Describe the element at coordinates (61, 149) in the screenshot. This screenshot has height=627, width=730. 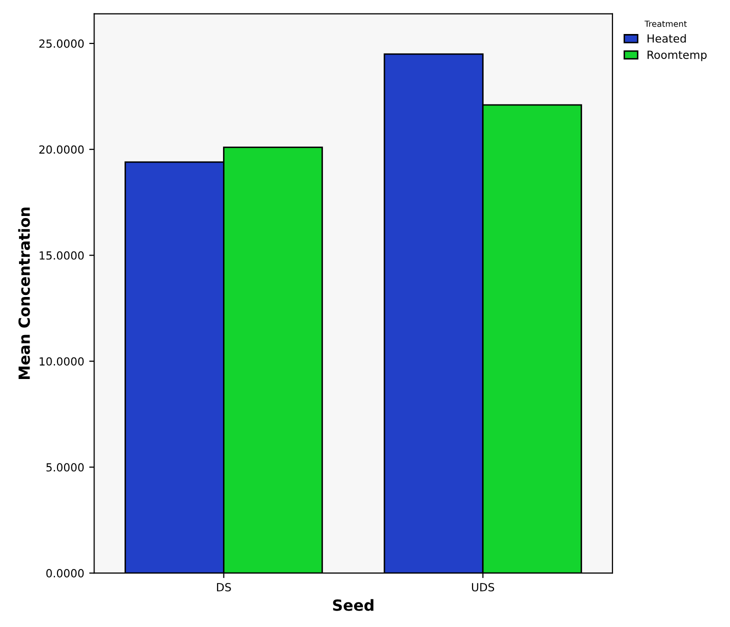
I see `y-tick-label: 20.0000` at that location.